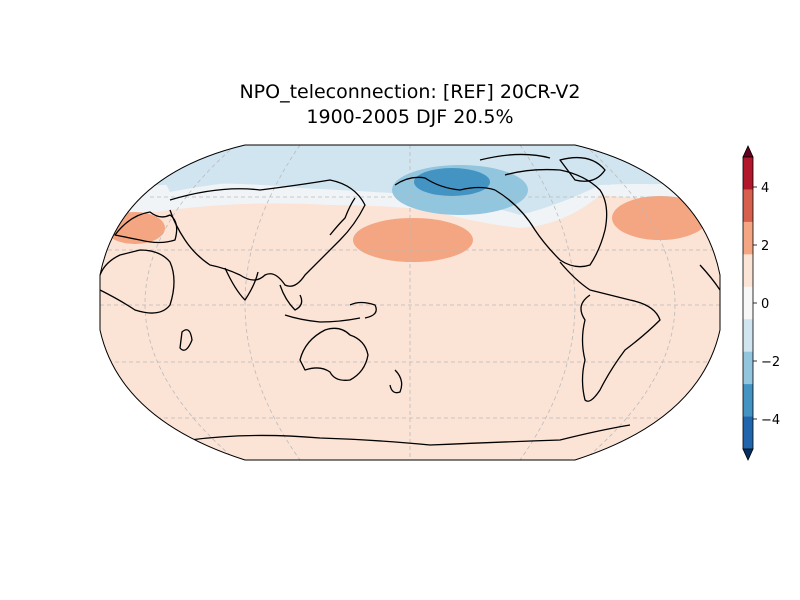  I want to click on coast-indonesia, so click(322, 318).